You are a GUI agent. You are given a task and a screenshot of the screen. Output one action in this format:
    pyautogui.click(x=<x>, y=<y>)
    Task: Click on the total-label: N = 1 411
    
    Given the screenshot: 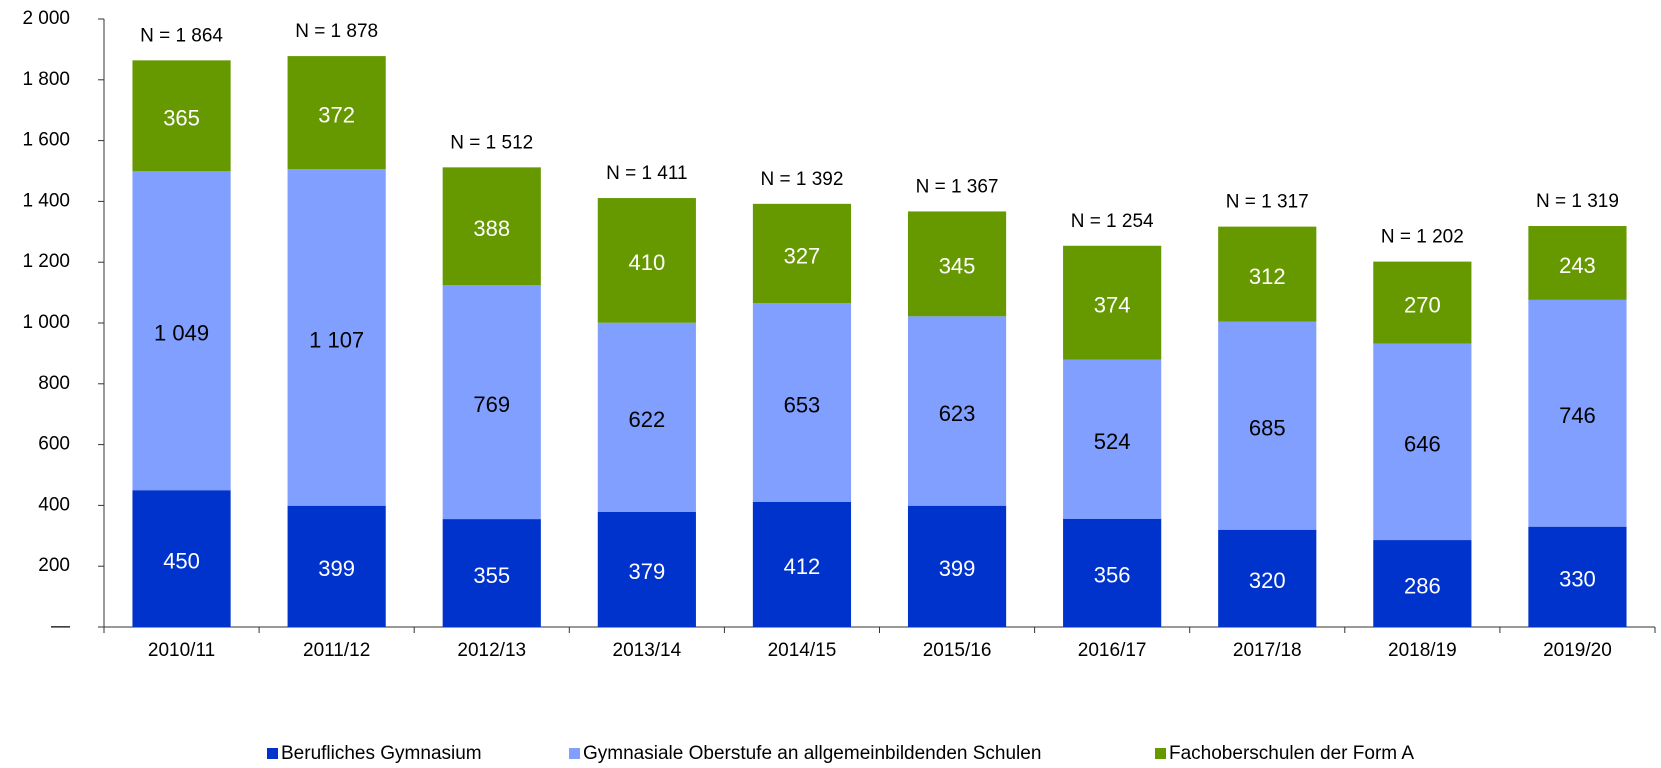 What is the action you would take?
    pyautogui.click(x=647, y=173)
    